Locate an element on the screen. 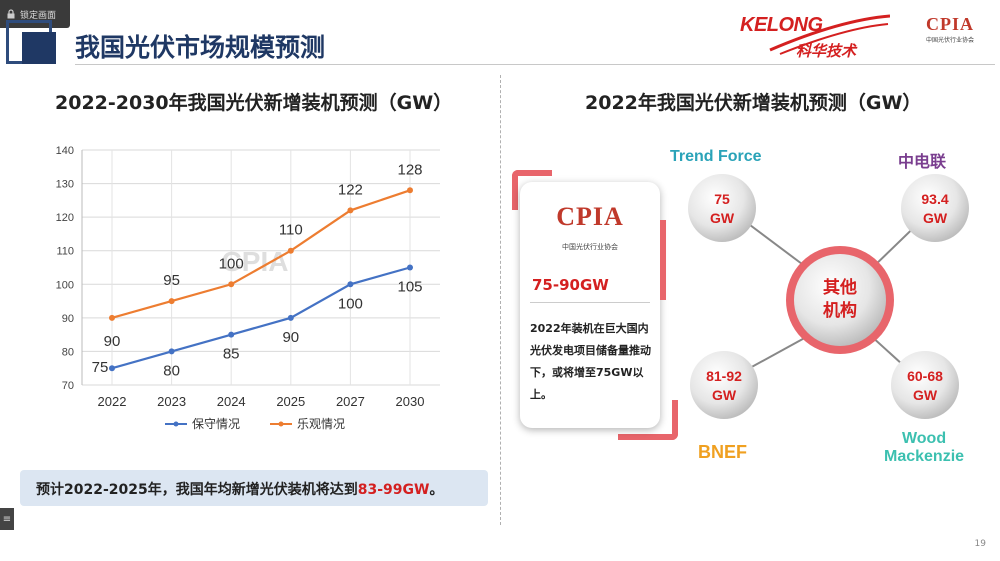 The image size is (1000, 561). y-tick-label: 100 is located at coordinates (65, 285).